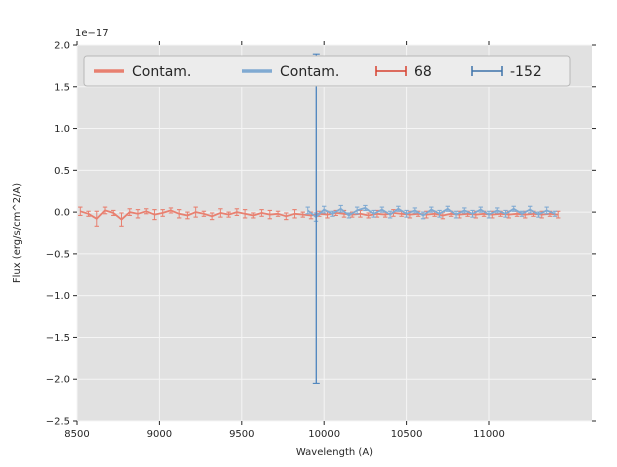  What do you see at coordinates (407, 434) in the screenshot?
I see `x-tick-label: 10500` at bounding box center [407, 434].